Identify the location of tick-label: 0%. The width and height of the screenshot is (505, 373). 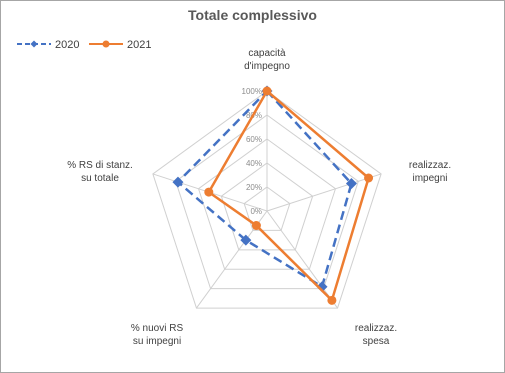
(256, 211).